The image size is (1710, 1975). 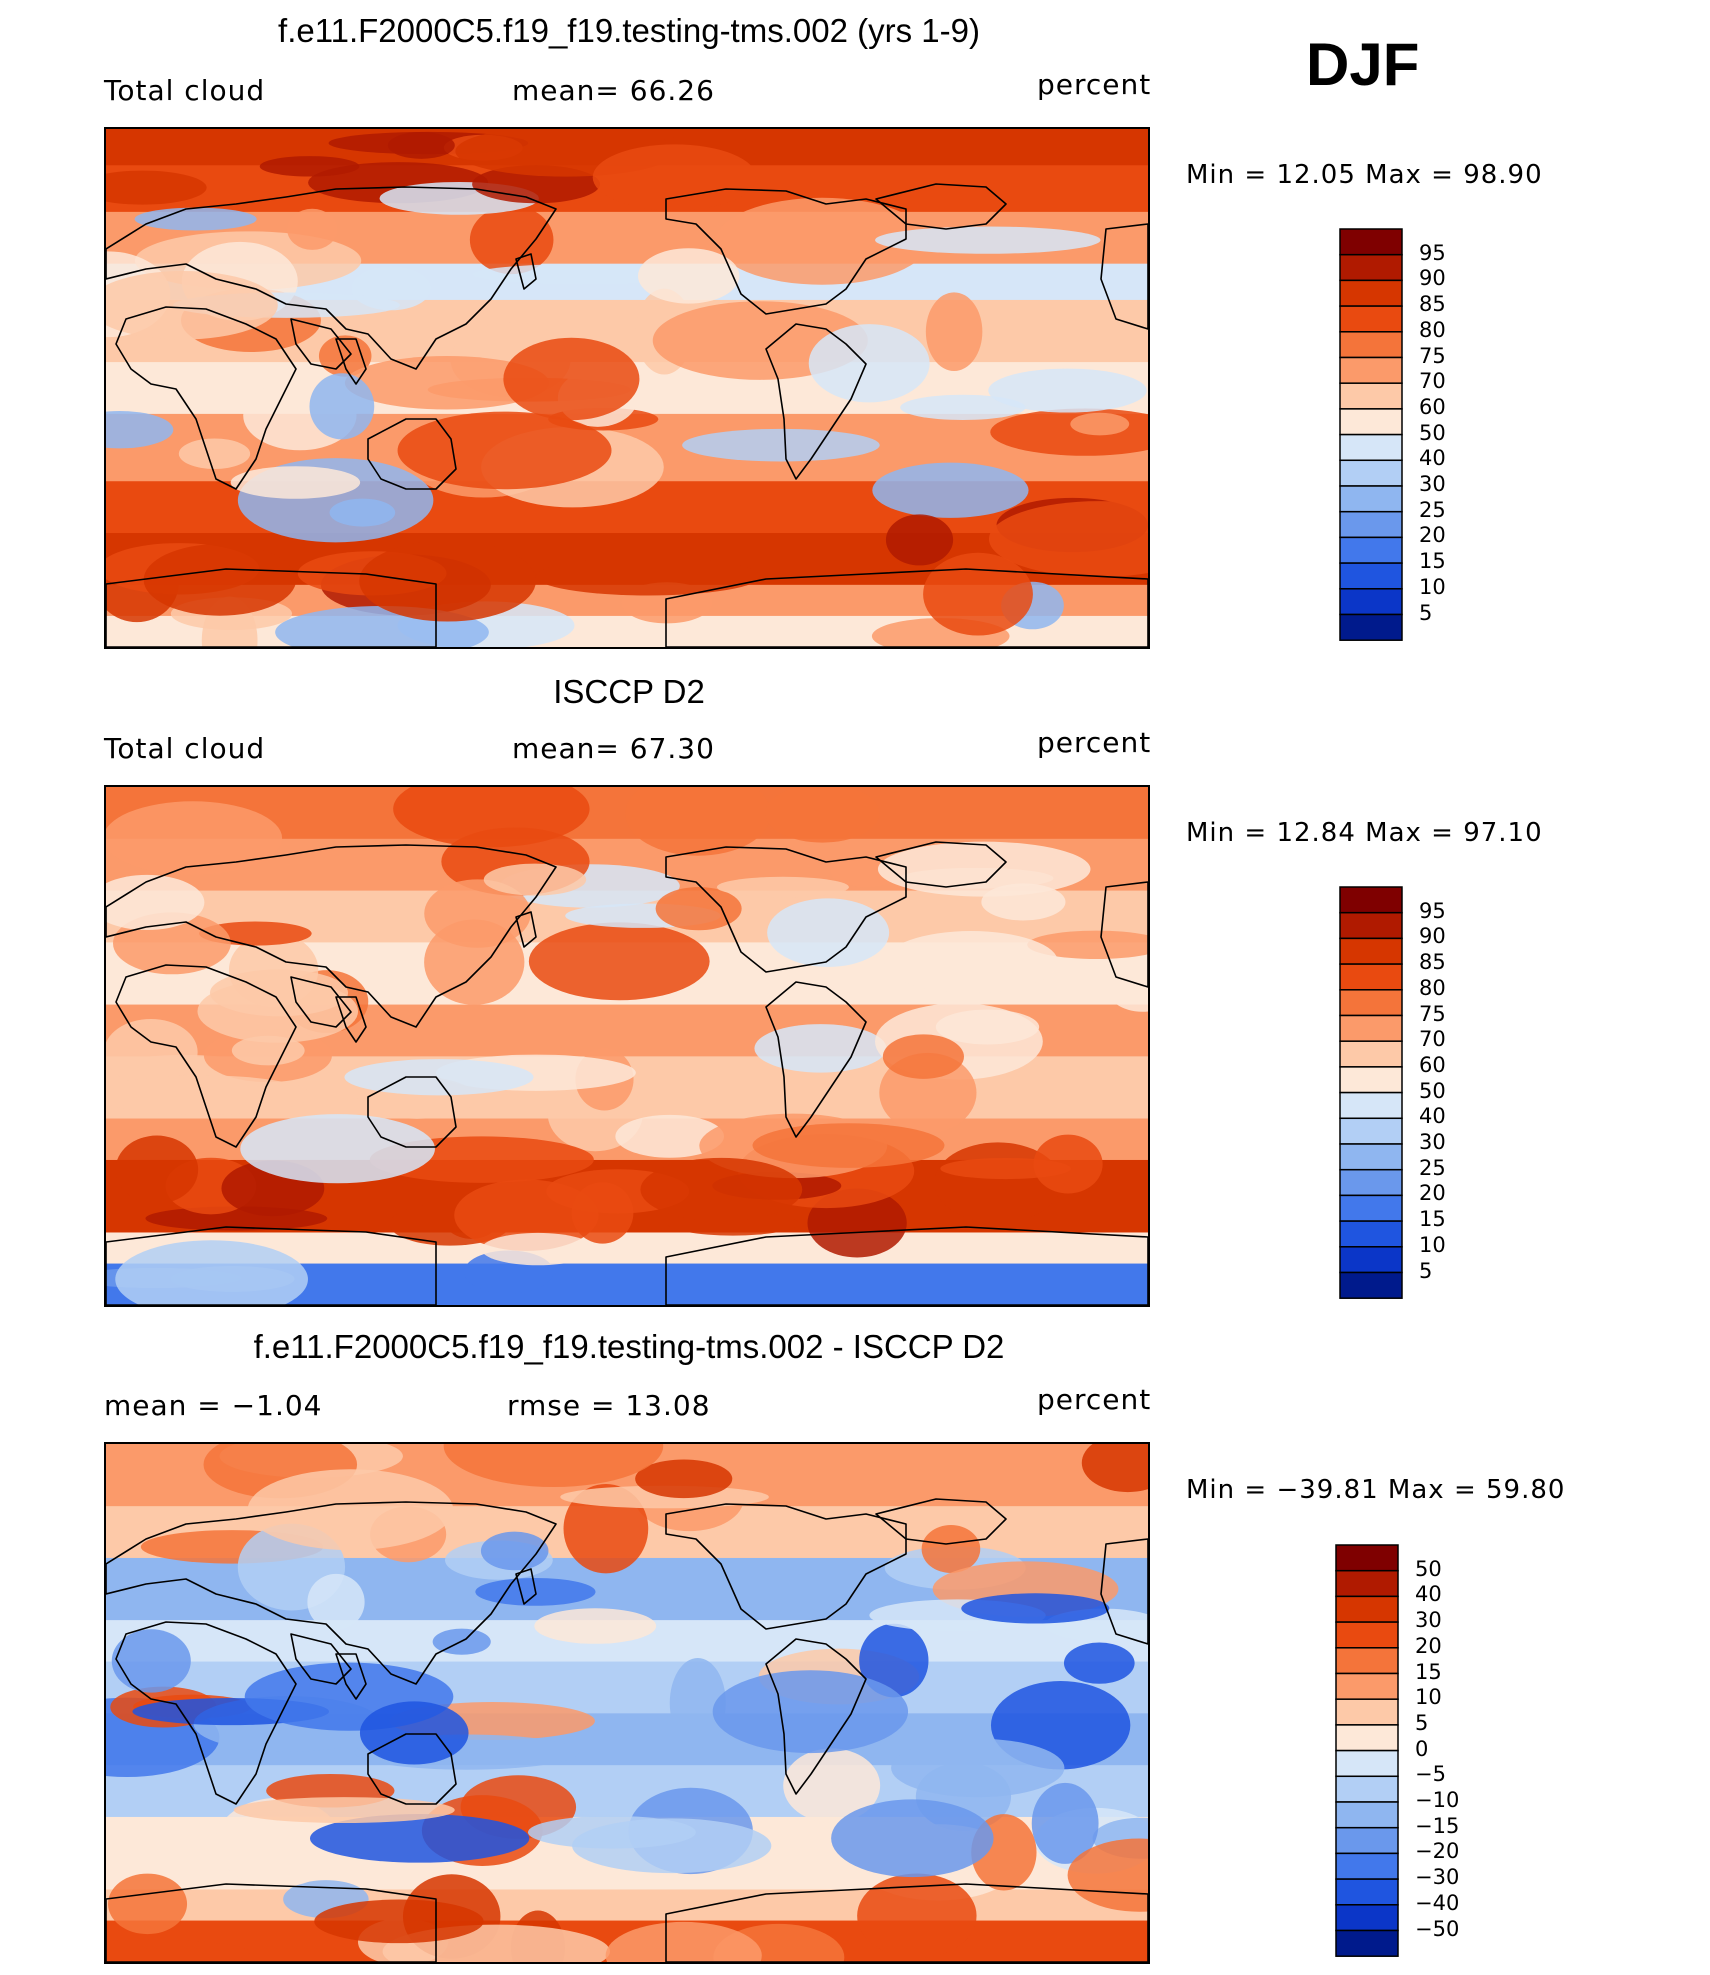 I want to click on colorbar-tick-label: −5, so click(x=1430, y=1774).